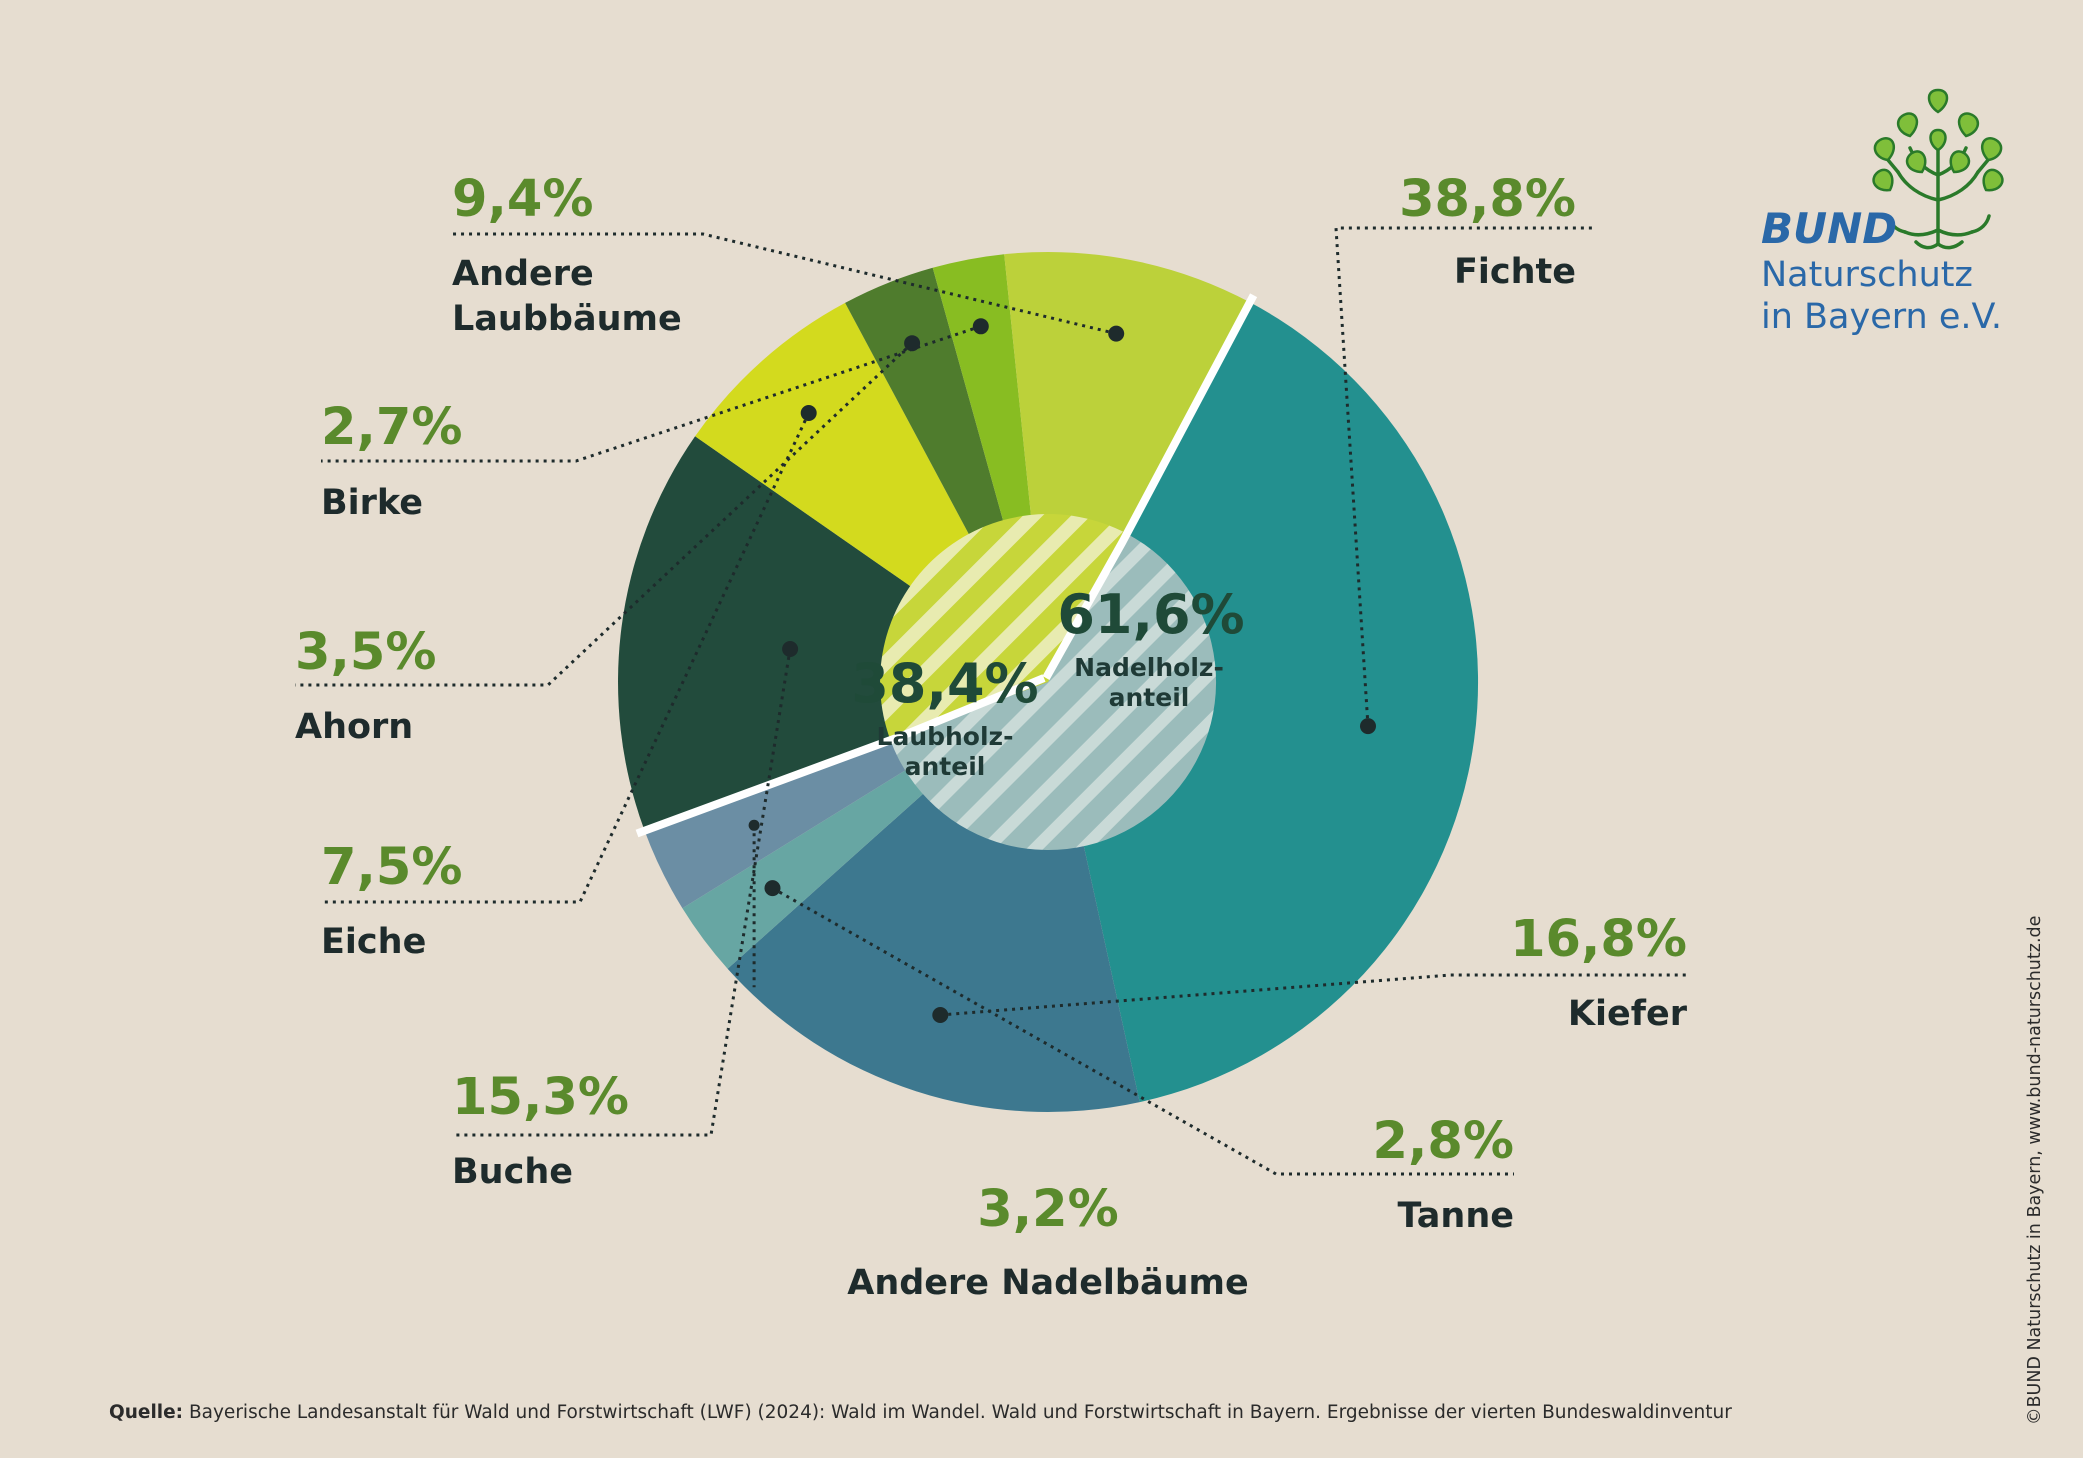  Describe the element at coordinates (1867, 275) in the screenshot. I see `brand-line1: Naturschutz` at that location.